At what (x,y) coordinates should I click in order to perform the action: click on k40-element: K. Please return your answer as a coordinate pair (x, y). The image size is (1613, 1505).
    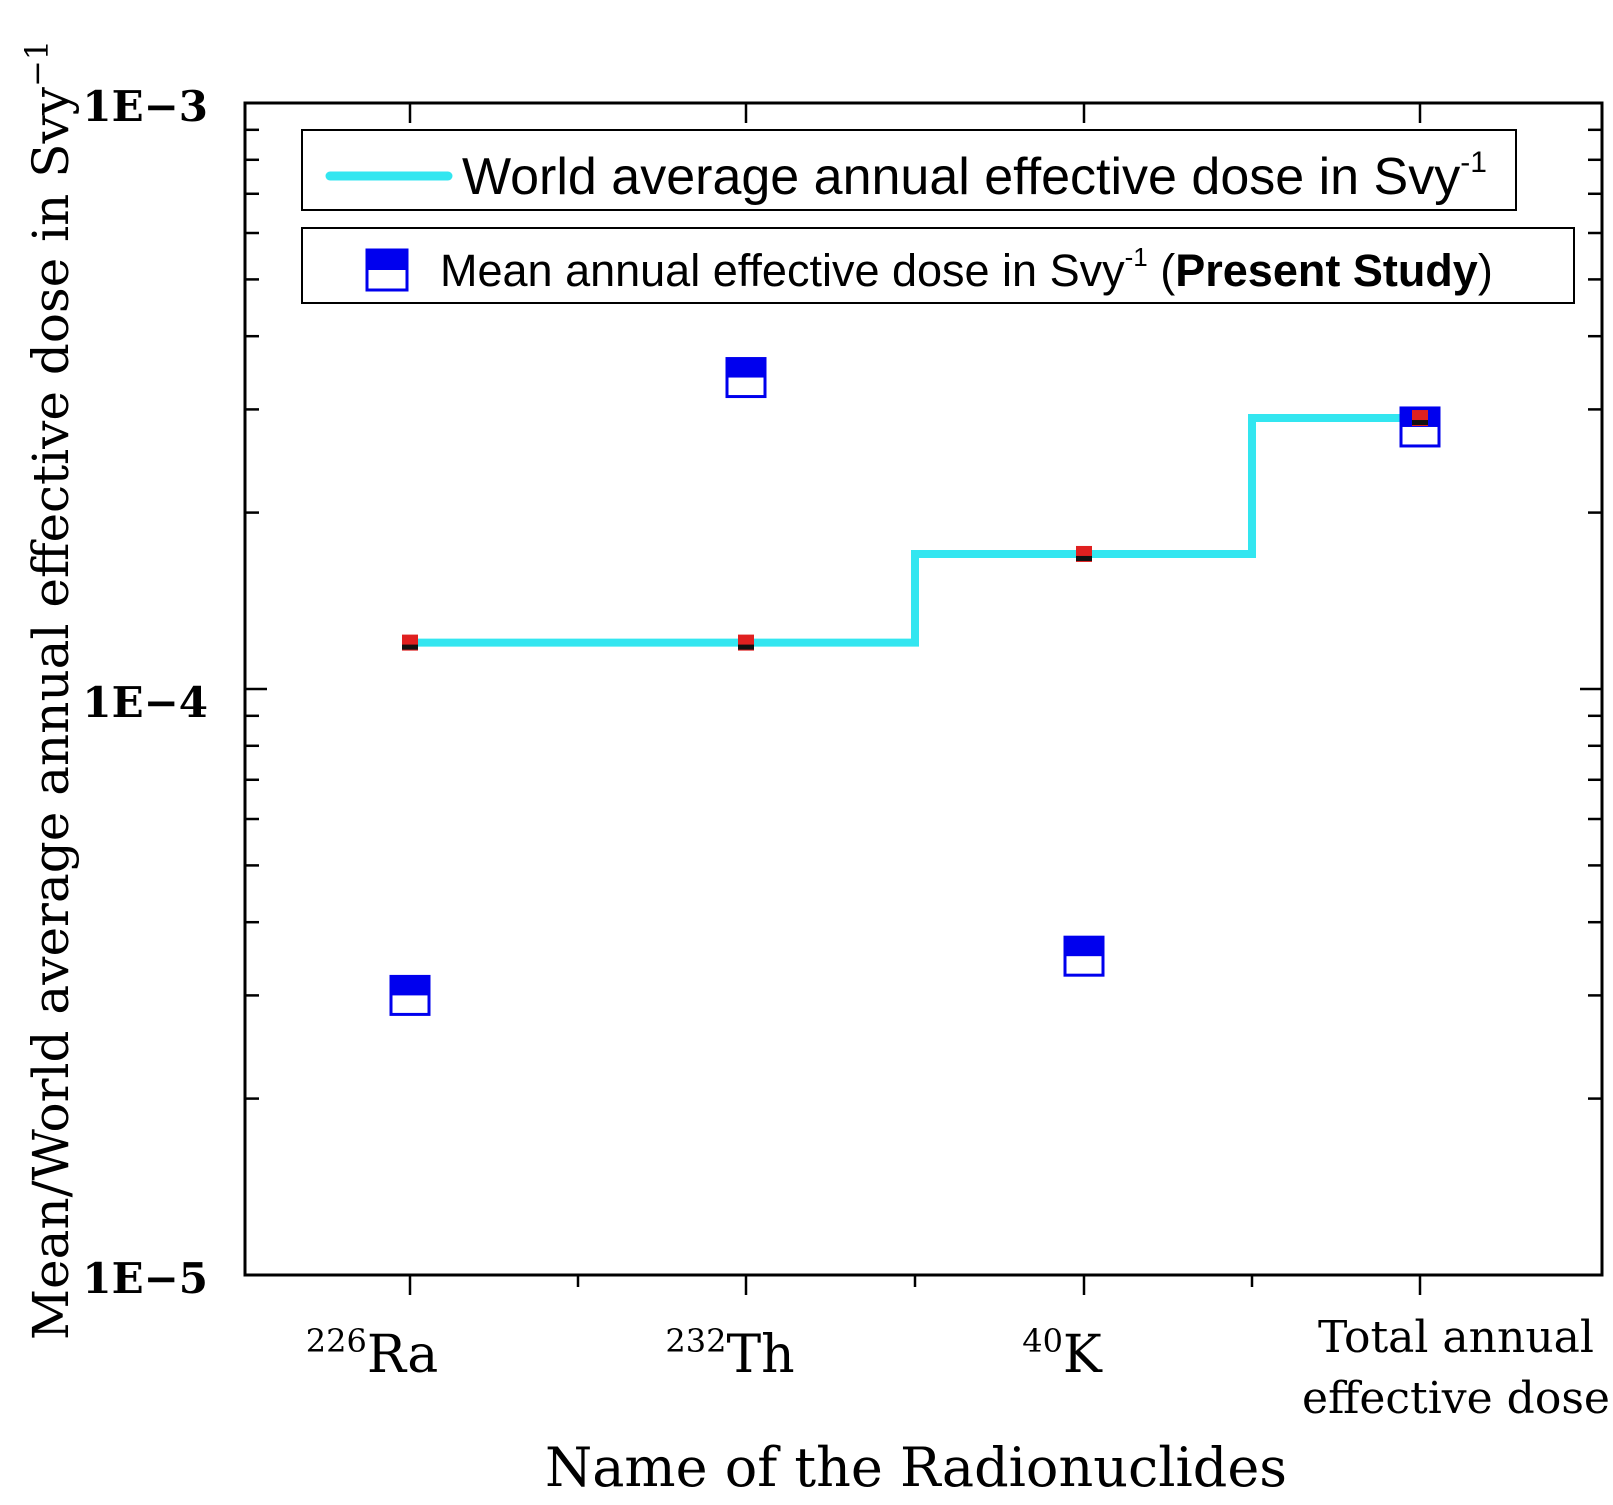
    Looking at the image, I should click on (1083, 1355).